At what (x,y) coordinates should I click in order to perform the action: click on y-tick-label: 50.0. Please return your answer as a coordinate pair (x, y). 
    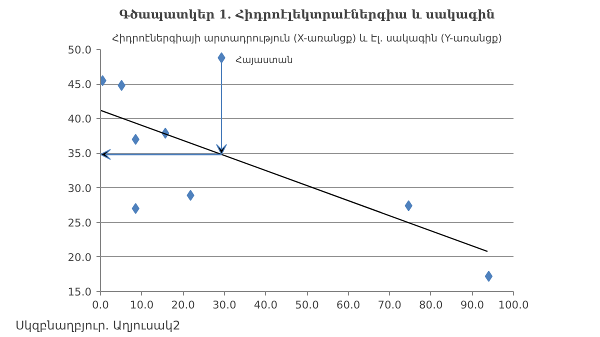
    Looking at the image, I should click on (80, 50).